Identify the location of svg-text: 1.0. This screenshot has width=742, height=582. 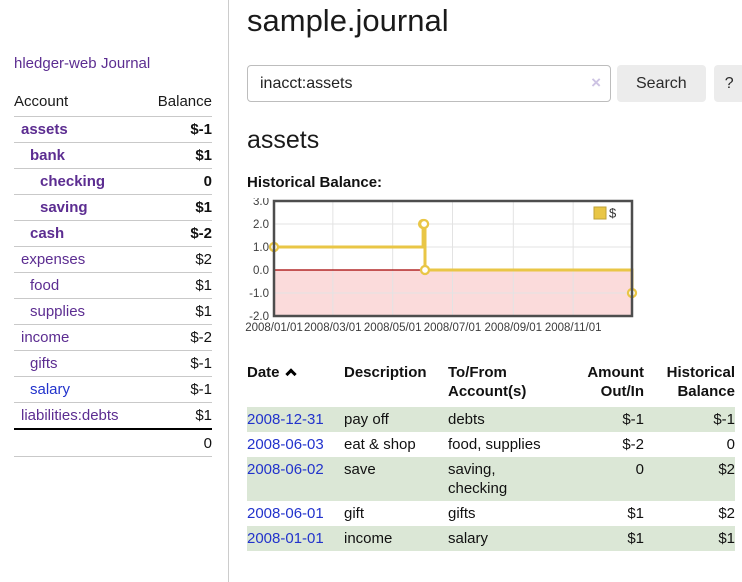
(261, 248).